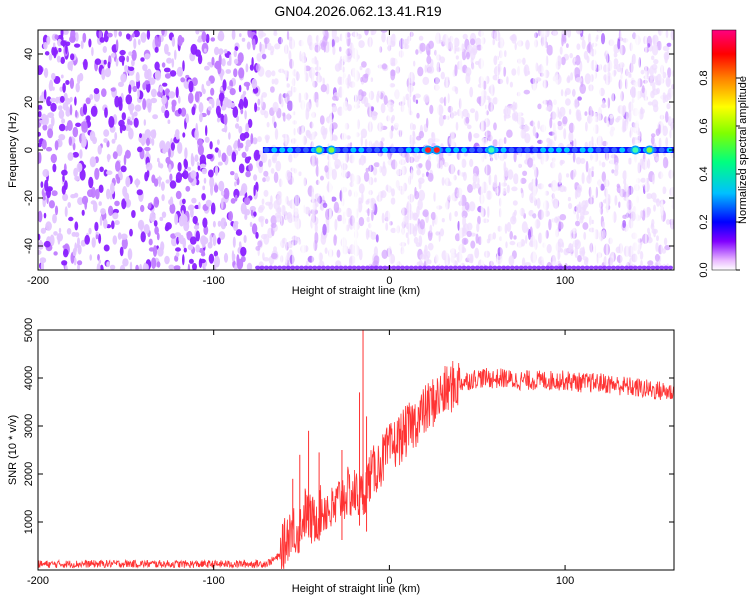  Describe the element at coordinates (724, 150) in the screenshot. I see `colorbar-gradient` at that location.